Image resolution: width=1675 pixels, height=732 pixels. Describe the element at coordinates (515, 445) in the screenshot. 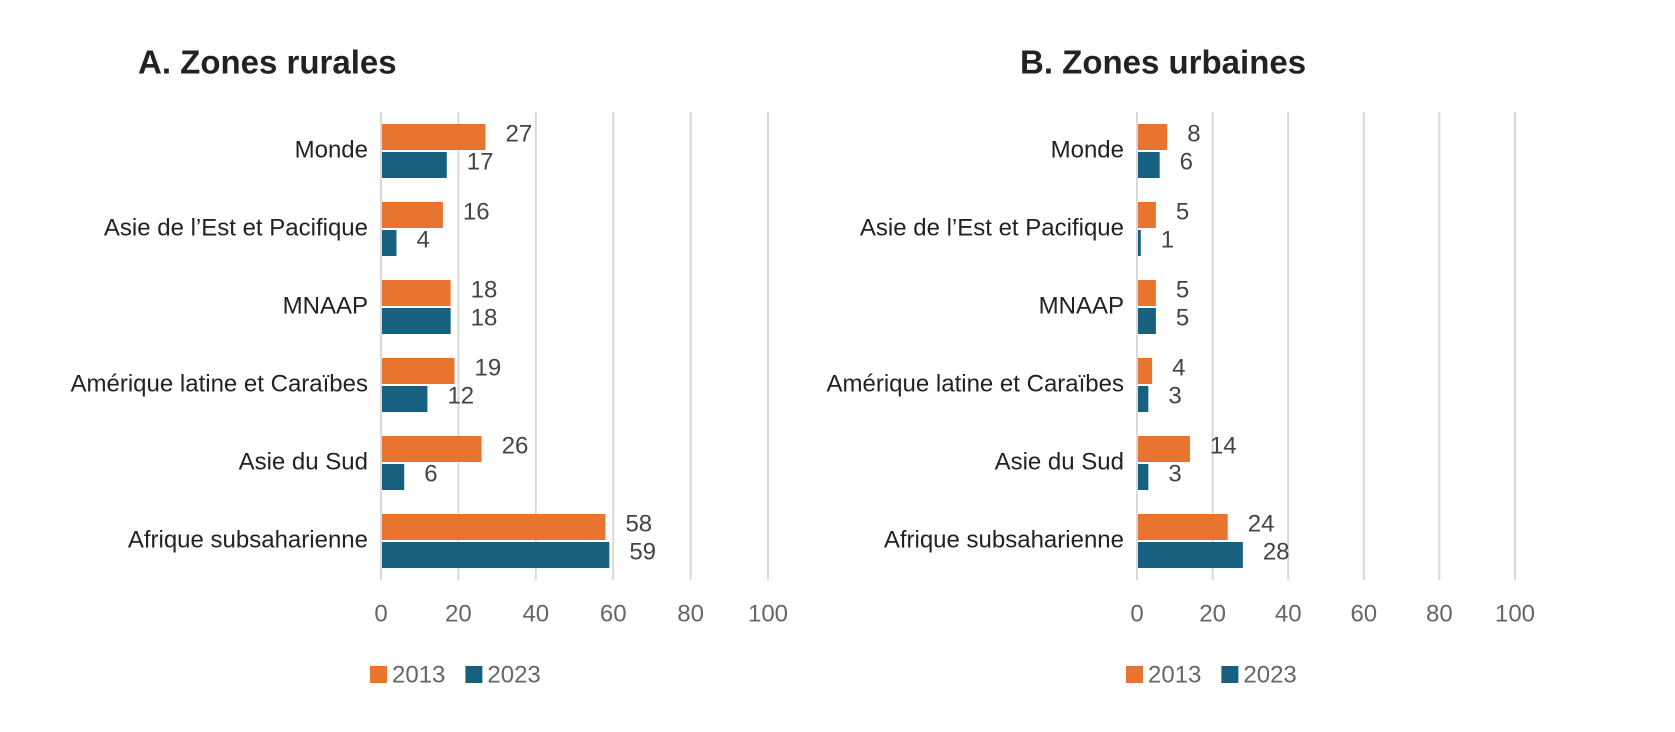

I see `value-label: 26` at that location.